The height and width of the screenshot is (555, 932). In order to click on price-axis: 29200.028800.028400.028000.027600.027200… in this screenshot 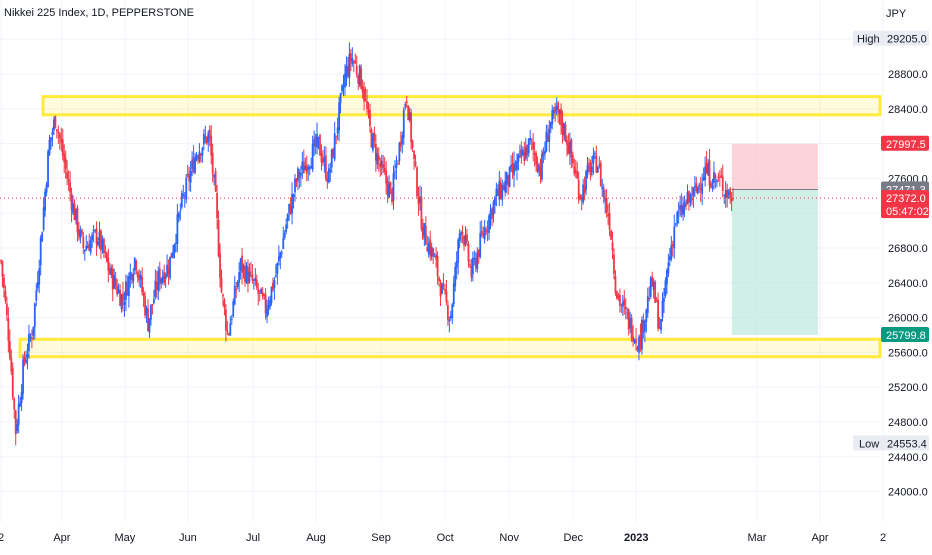, I will do `click(908, 266)`.